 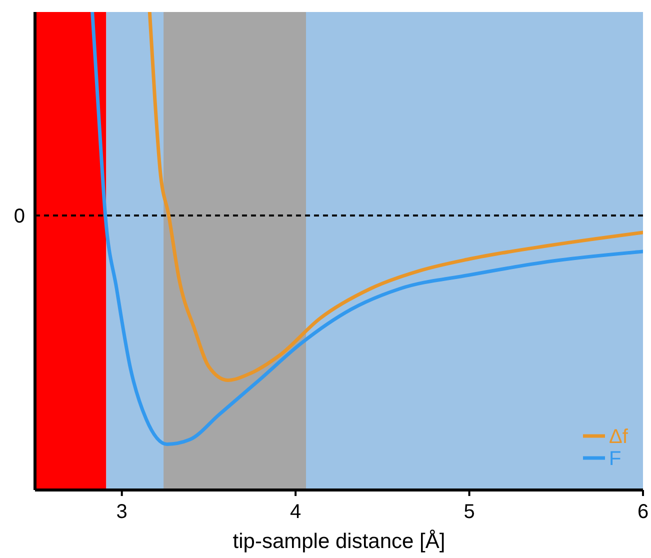 I want to click on legend-label: F, so click(x=615, y=459).